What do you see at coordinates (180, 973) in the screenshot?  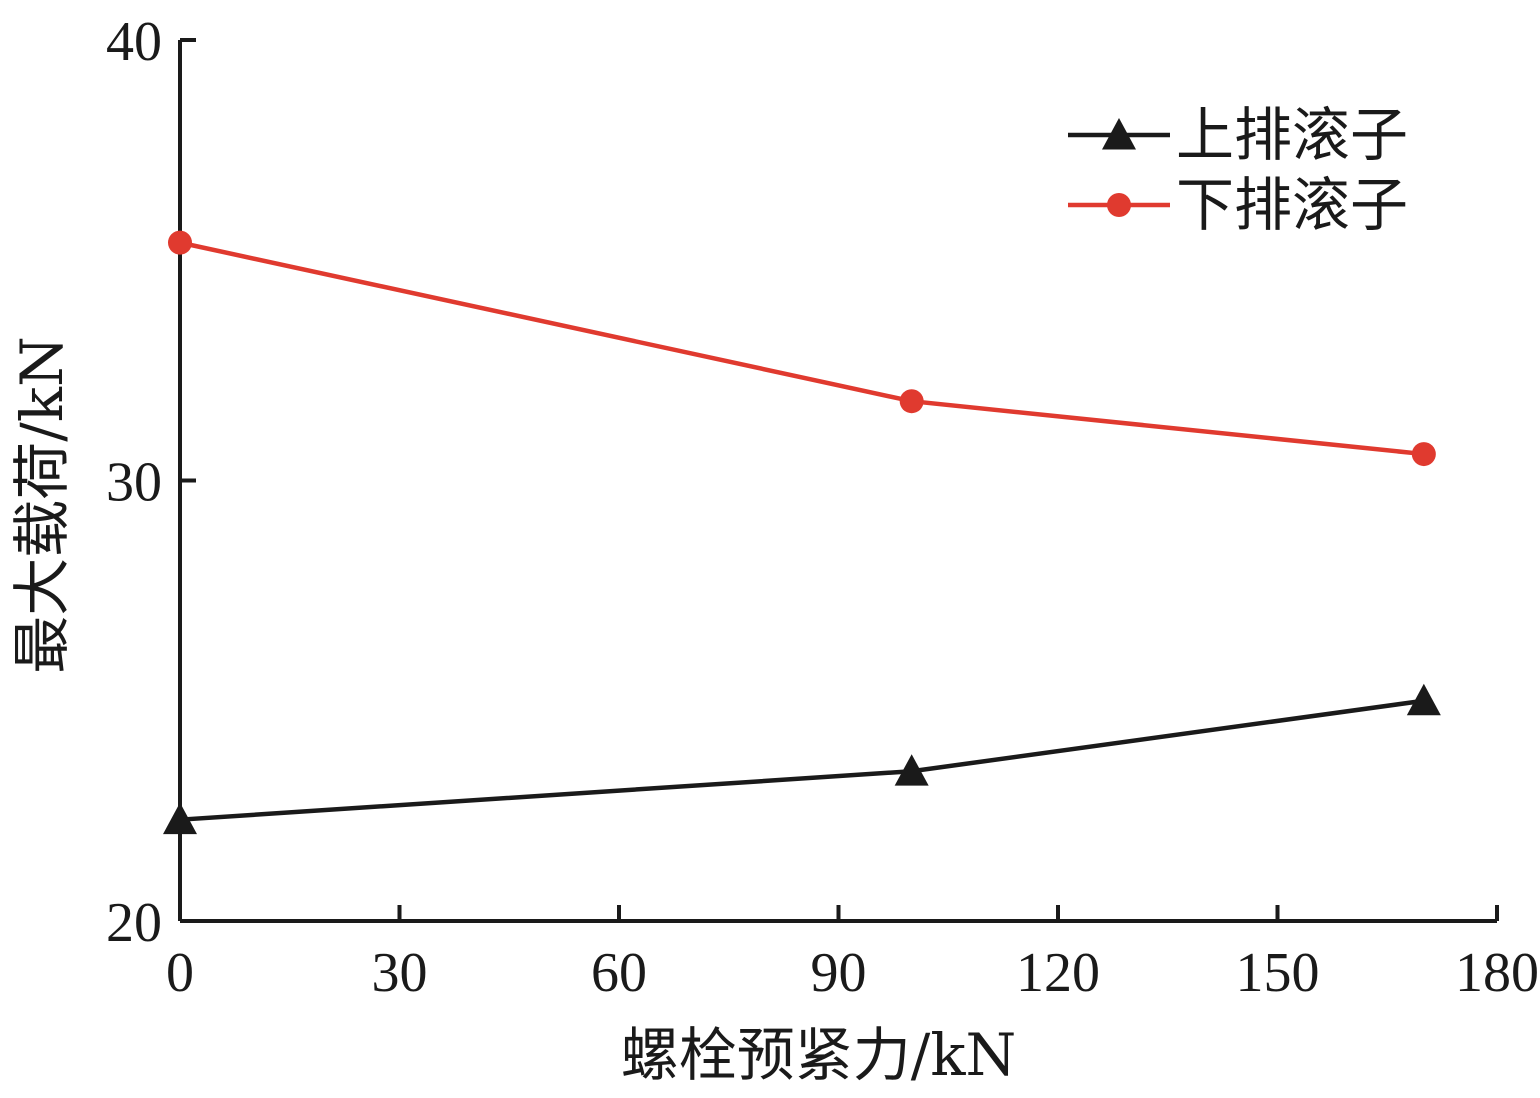 I see `x-tick-label: 0` at bounding box center [180, 973].